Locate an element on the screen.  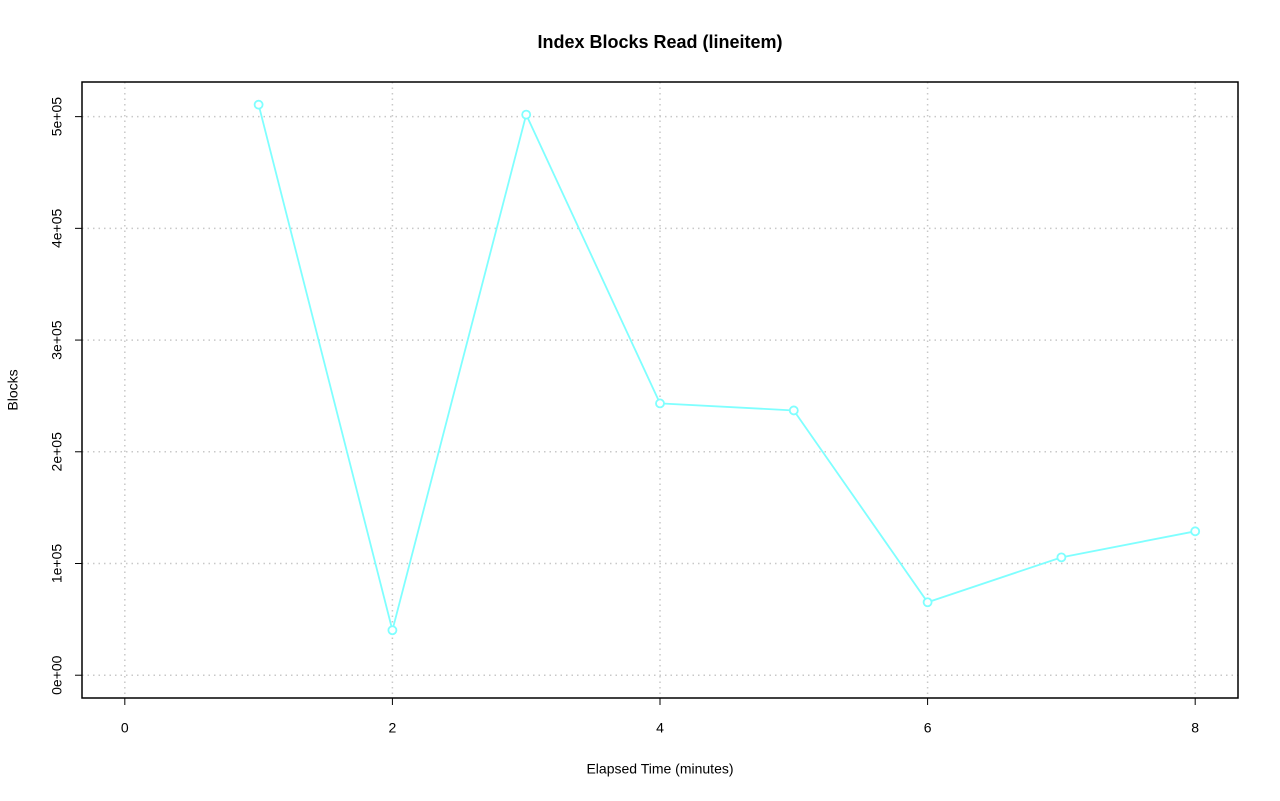
chart-title: Index Blocks Read (lineitem) is located at coordinates (659, 42).